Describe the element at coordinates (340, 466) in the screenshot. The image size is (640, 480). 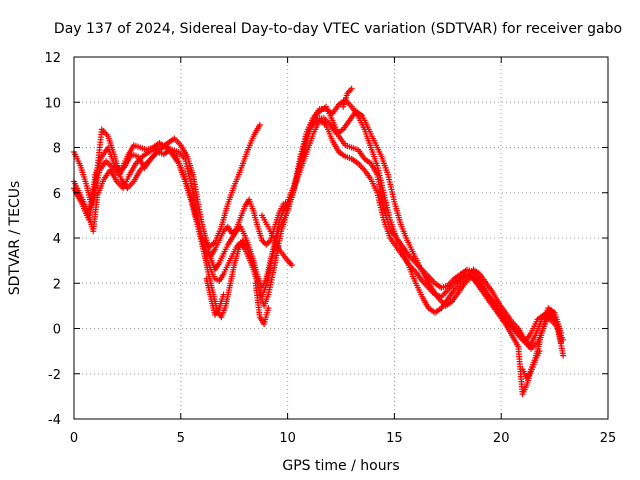
I see `x-axis-label: GPS time / hours` at that location.